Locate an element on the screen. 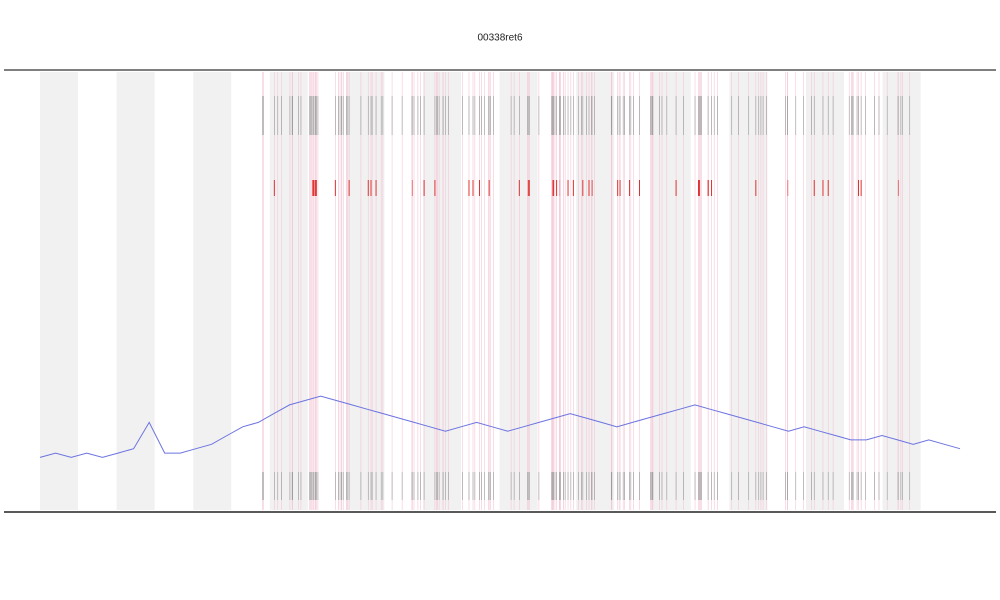  data-line is located at coordinates (500, 426).